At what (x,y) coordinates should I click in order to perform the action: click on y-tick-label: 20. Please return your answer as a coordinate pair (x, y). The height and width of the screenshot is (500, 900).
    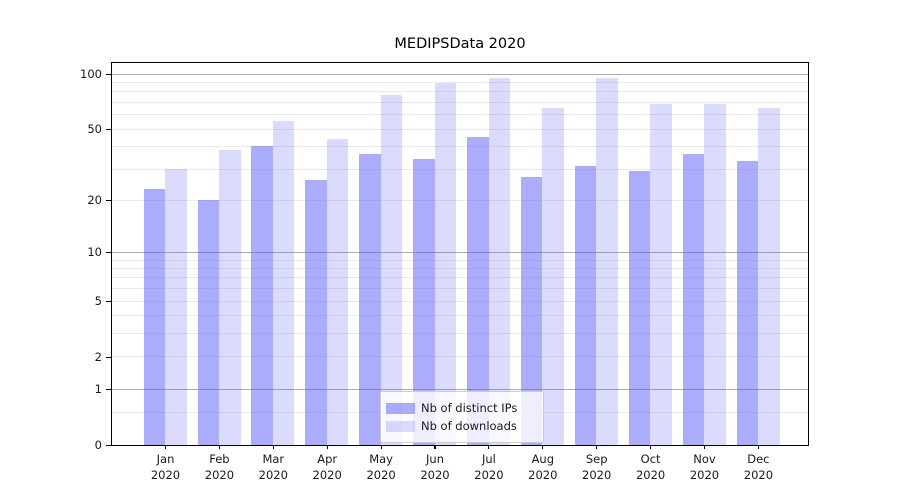
    Looking at the image, I should click on (94, 200).